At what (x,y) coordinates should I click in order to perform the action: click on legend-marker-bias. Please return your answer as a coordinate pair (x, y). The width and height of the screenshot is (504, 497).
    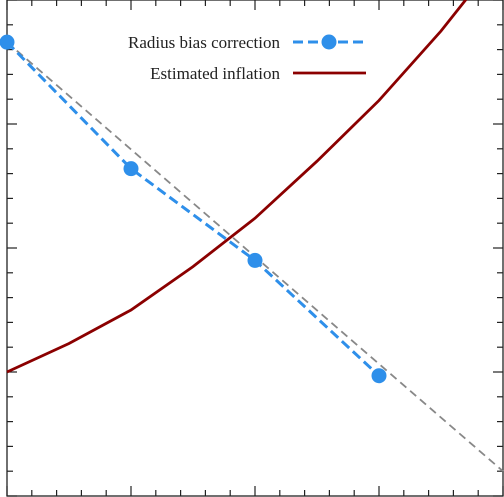
    Looking at the image, I should click on (329, 42).